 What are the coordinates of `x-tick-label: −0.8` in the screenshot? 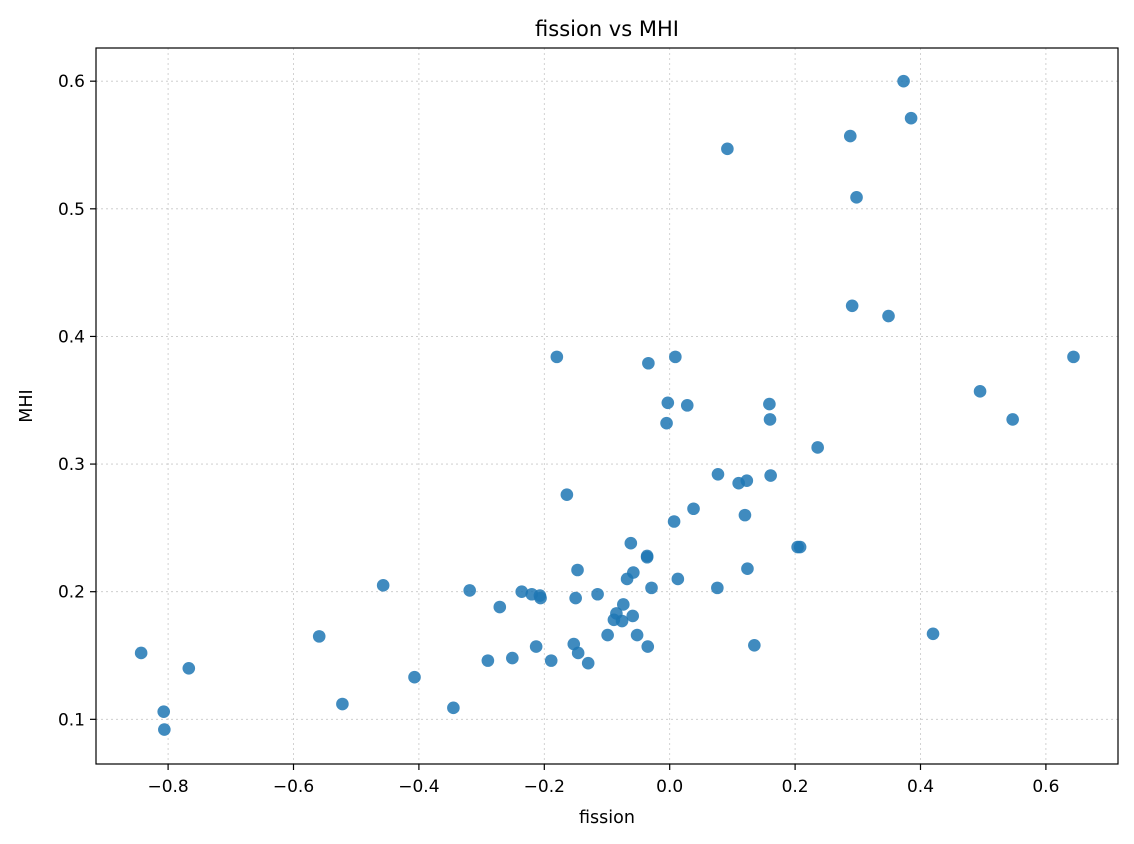 It's located at (167, 787).